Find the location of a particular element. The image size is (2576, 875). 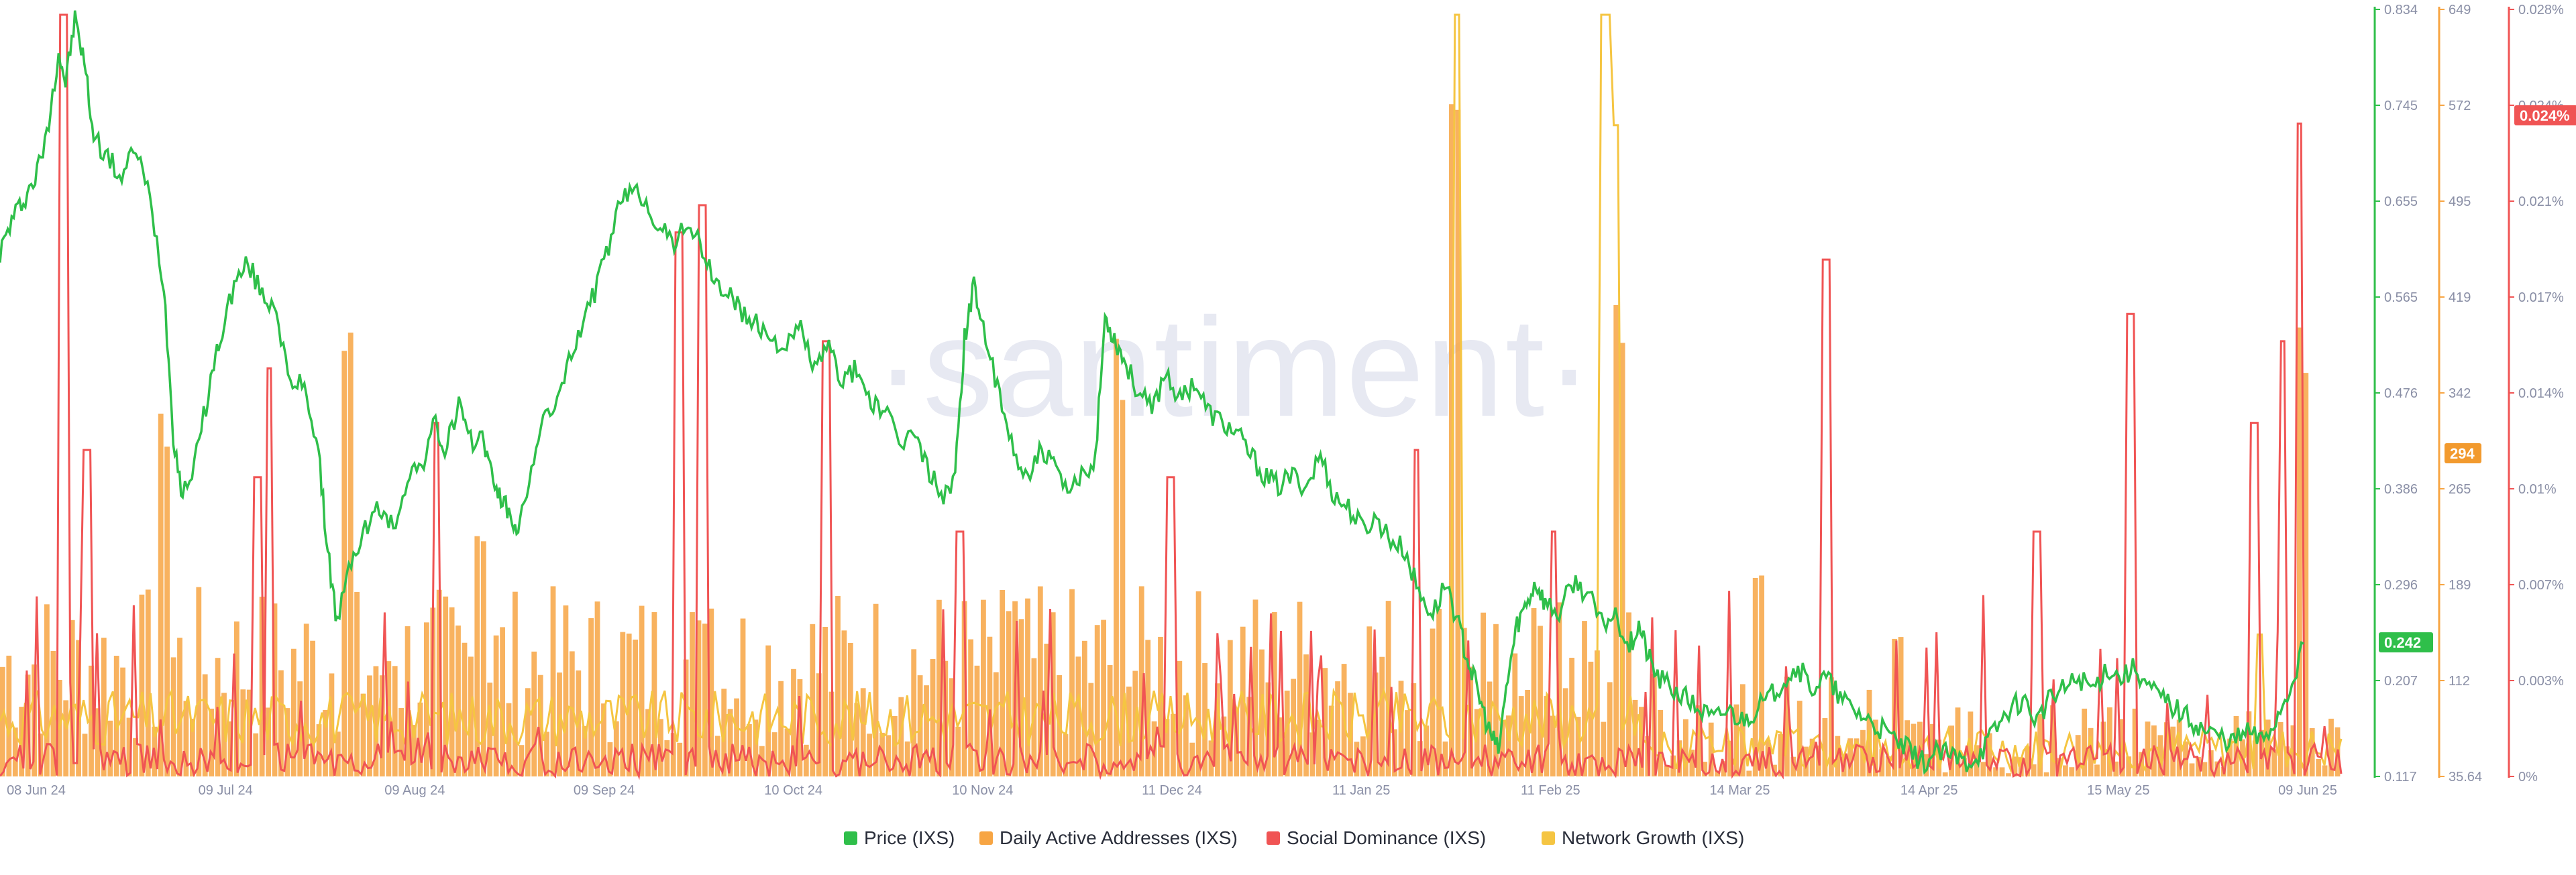

legend-label: Network Growth (IXS) is located at coordinates (1653, 837).